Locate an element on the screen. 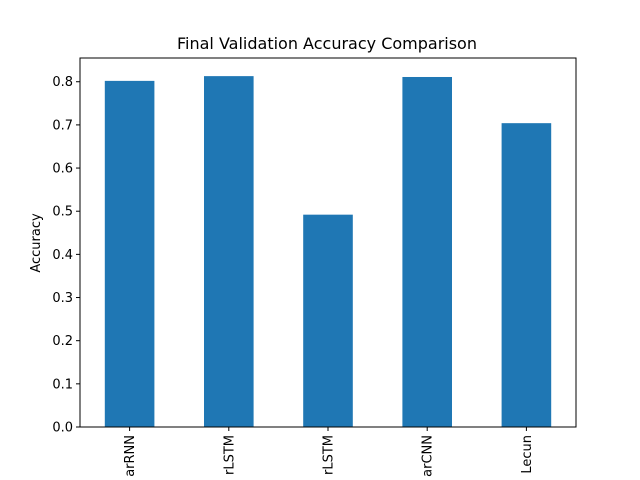  y-tick-label-9: 0.8 is located at coordinates (62, 82).